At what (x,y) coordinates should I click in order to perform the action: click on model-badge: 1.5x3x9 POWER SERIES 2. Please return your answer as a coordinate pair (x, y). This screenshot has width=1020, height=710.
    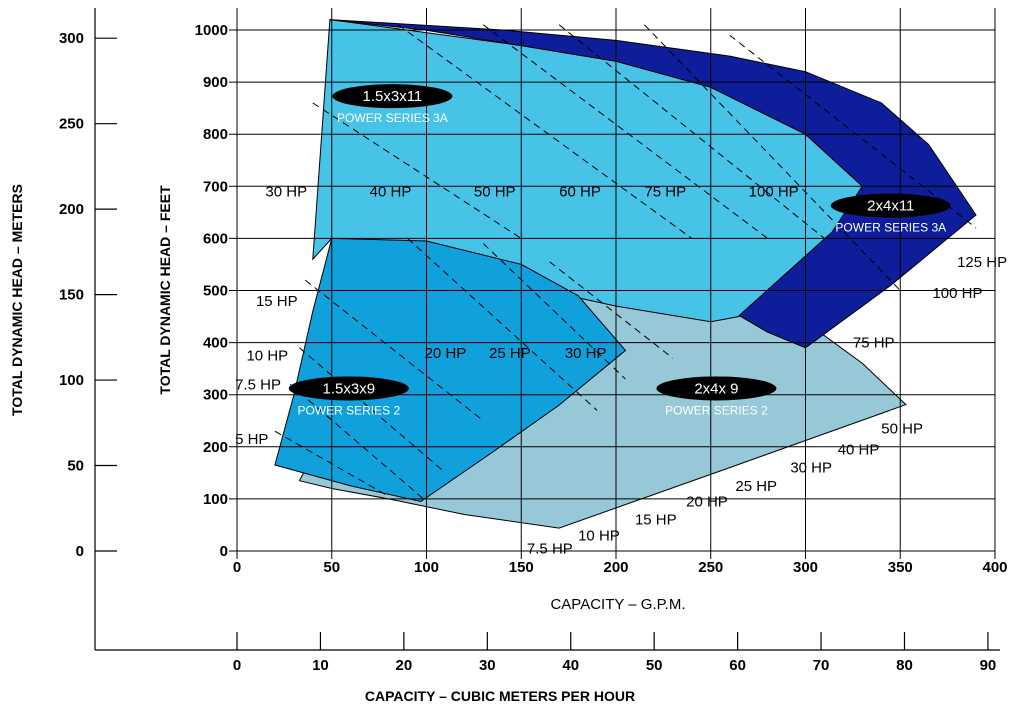
    Looking at the image, I should click on (348, 396).